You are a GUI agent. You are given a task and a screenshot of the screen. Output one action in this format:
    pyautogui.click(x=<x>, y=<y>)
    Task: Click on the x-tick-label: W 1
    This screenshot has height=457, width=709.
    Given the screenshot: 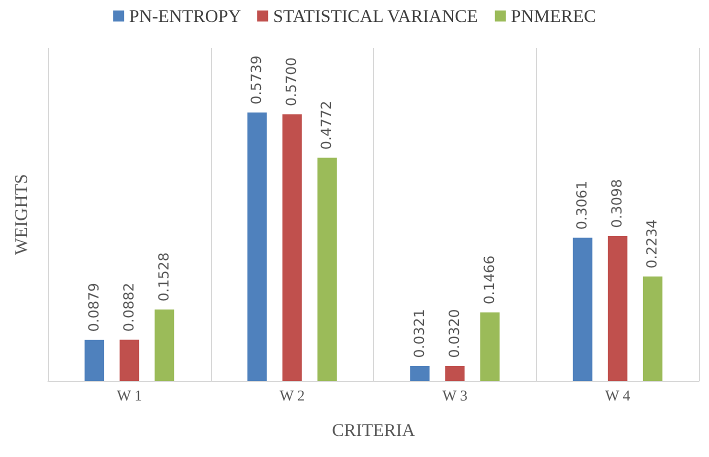 What is the action you would take?
    pyautogui.click(x=129, y=396)
    